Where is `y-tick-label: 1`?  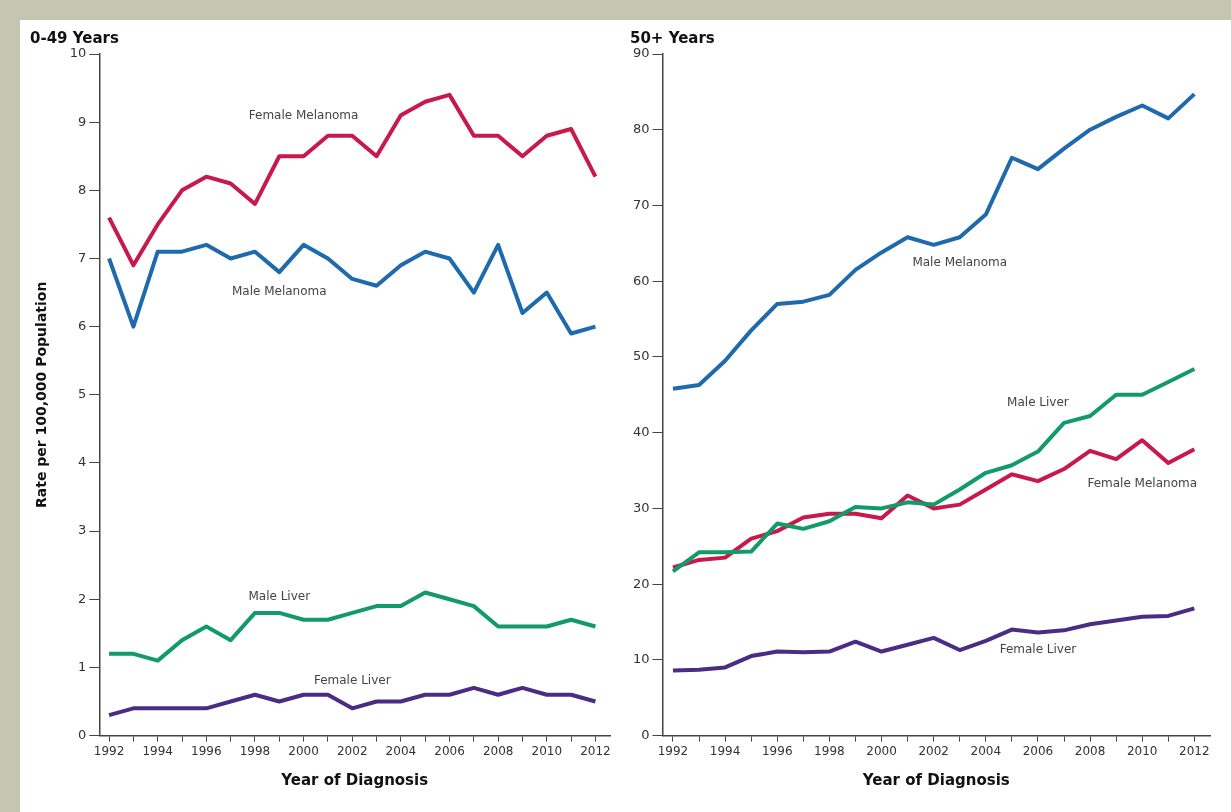
y-tick-label: 1 is located at coordinates (82, 666).